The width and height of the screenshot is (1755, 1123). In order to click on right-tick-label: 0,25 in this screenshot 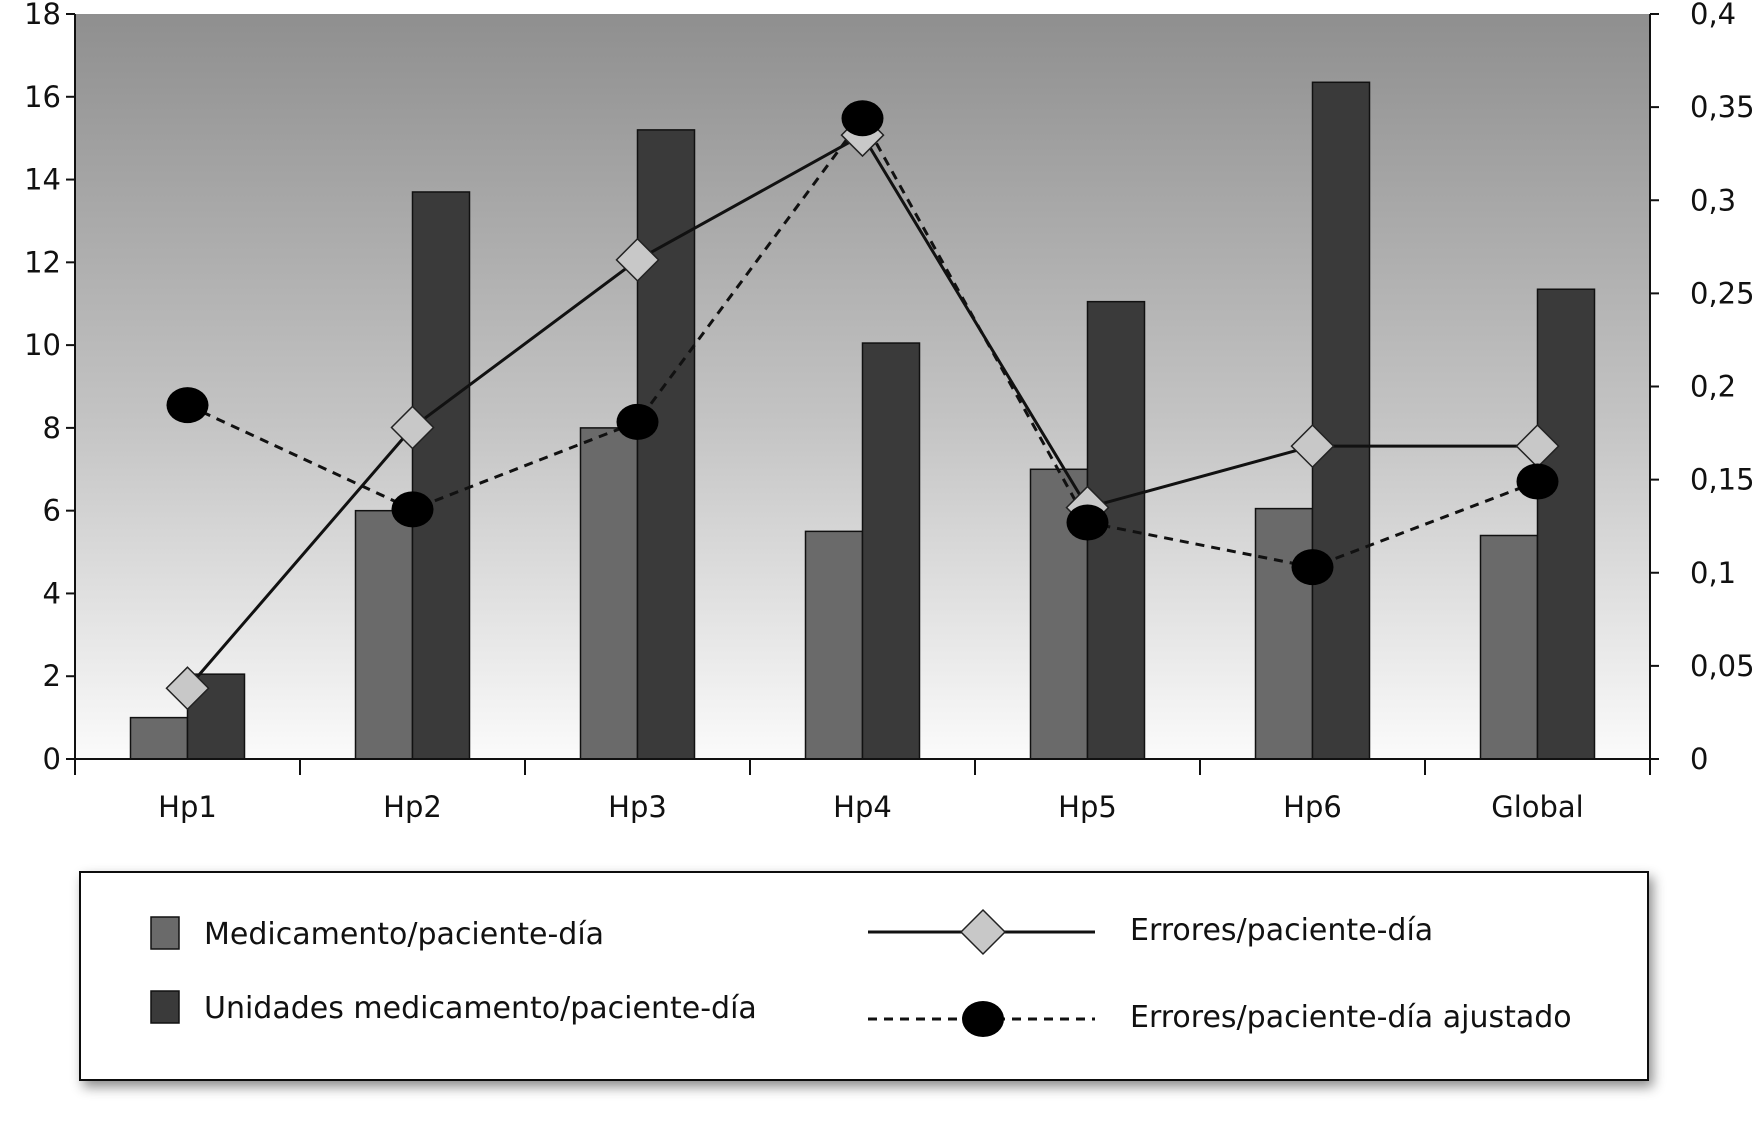, I will do `click(1722, 293)`.